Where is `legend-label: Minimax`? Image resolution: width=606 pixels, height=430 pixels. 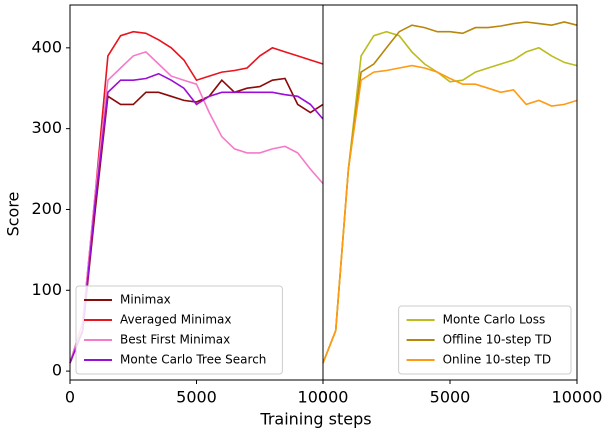
legend-label: Minimax is located at coordinates (145, 300).